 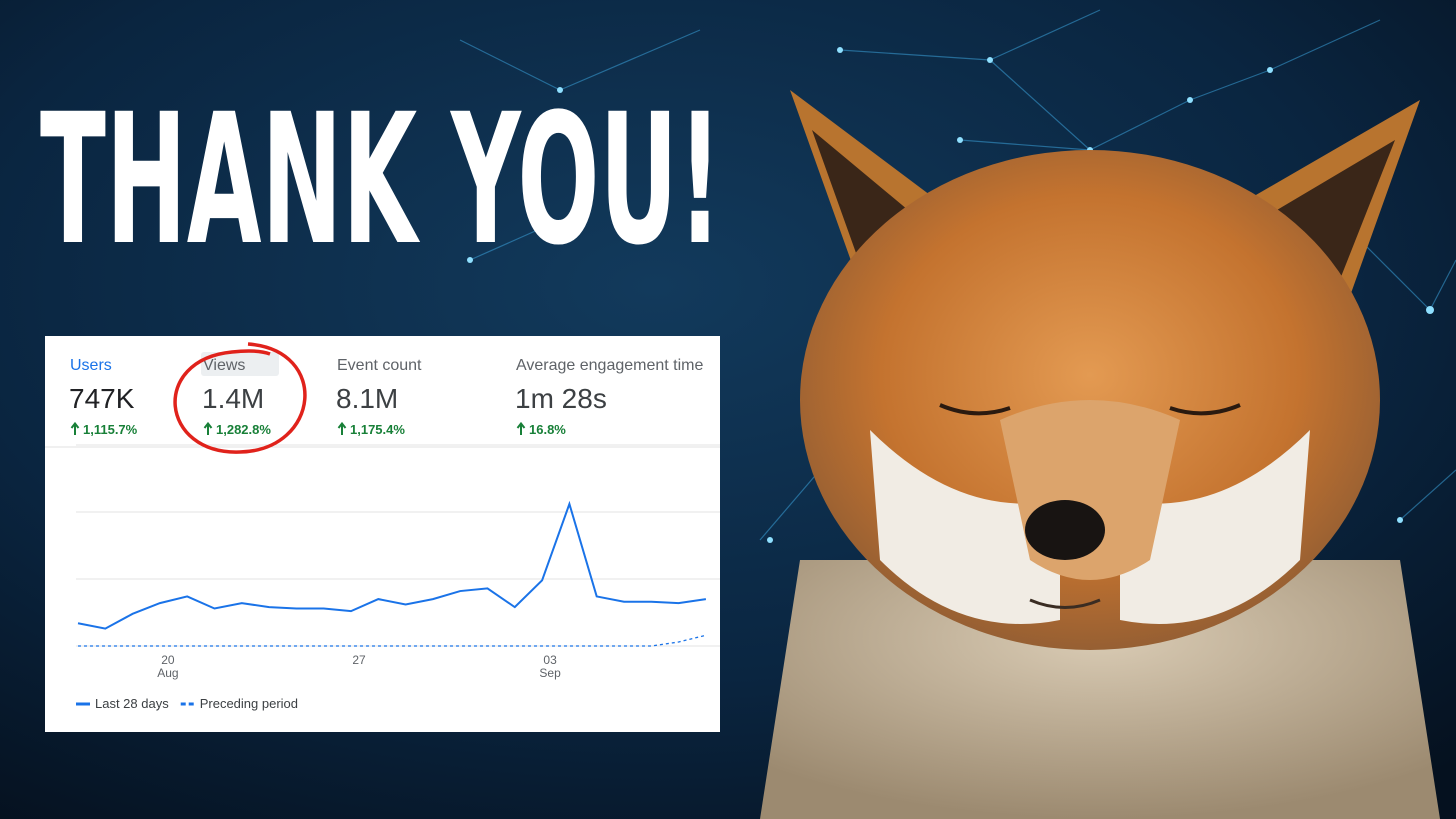 I want to click on metric-label: Views, so click(x=224, y=365).